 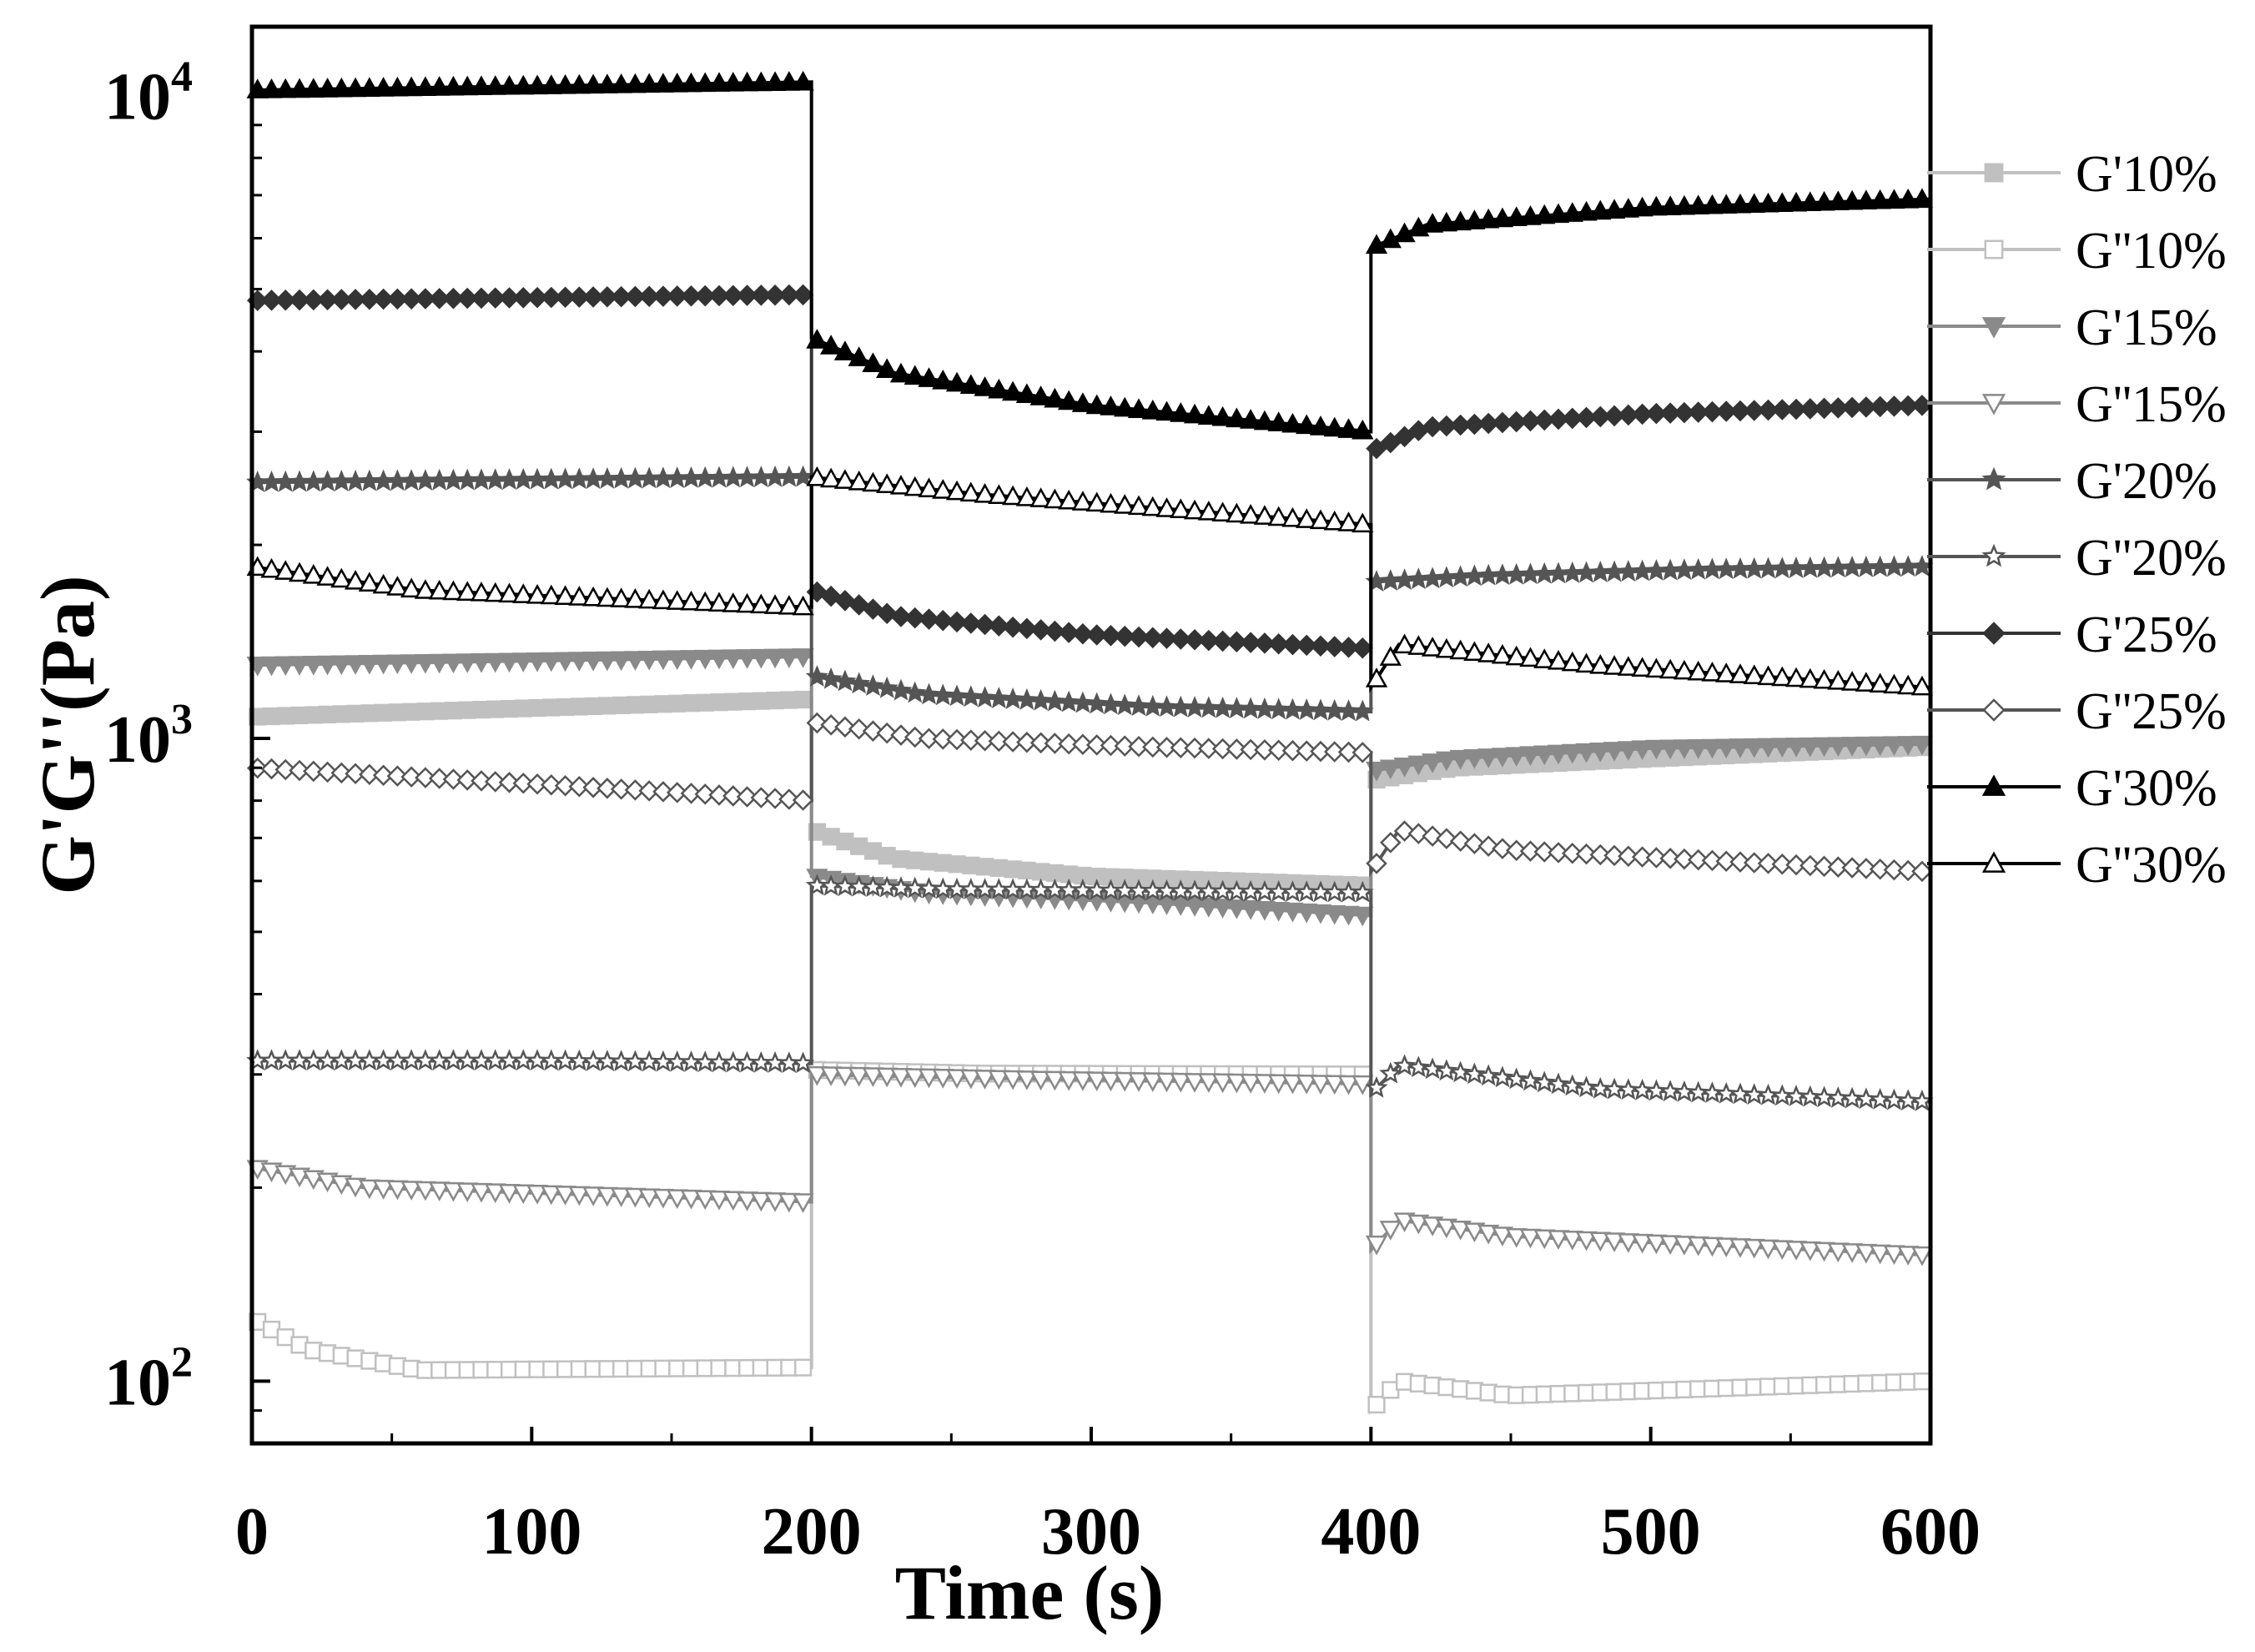 What do you see at coordinates (2077, 712) in the screenshot?
I see `legend-item: G''25%` at bounding box center [2077, 712].